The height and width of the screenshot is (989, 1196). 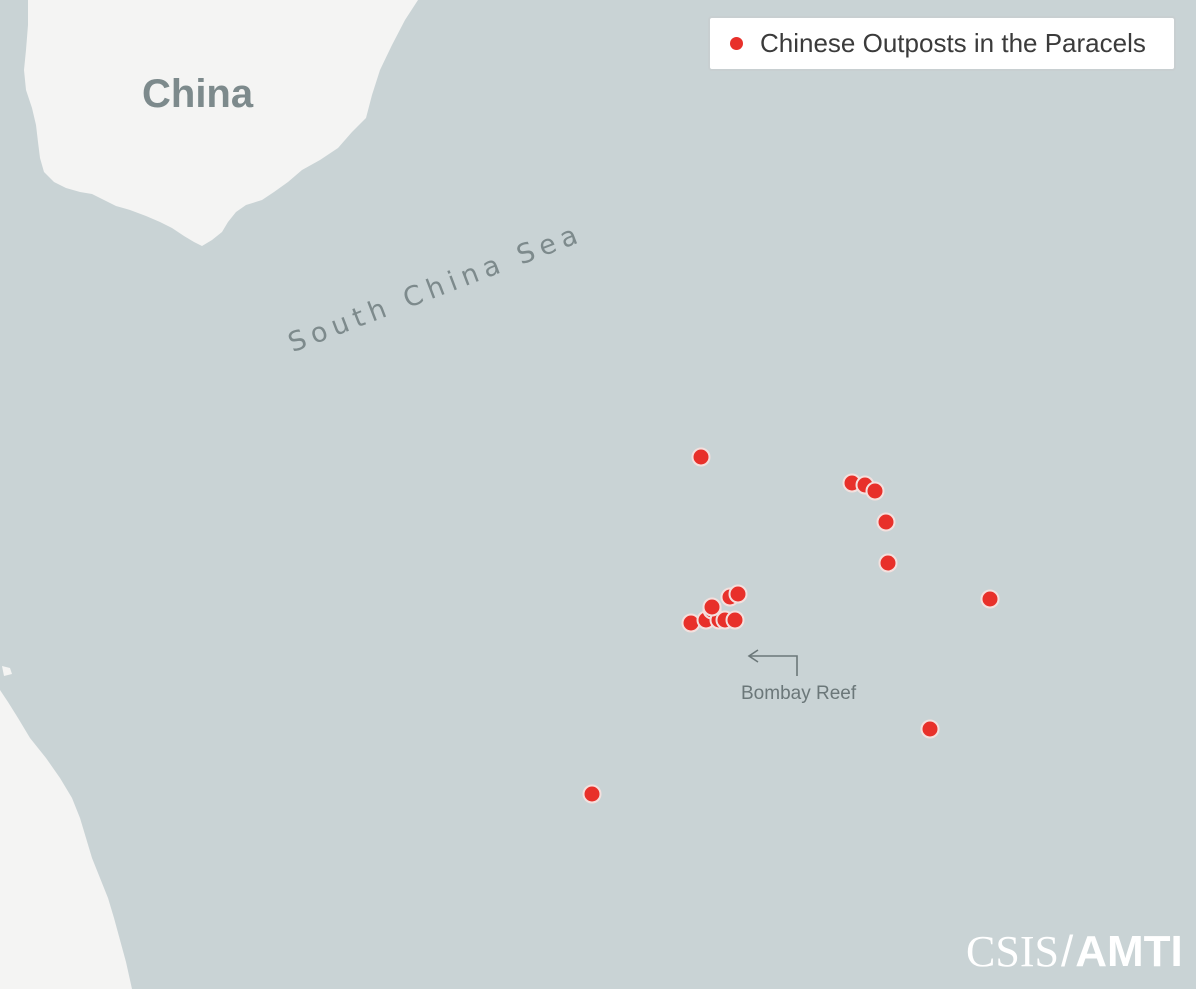 I want to click on islet, so click(x=7, y=671).